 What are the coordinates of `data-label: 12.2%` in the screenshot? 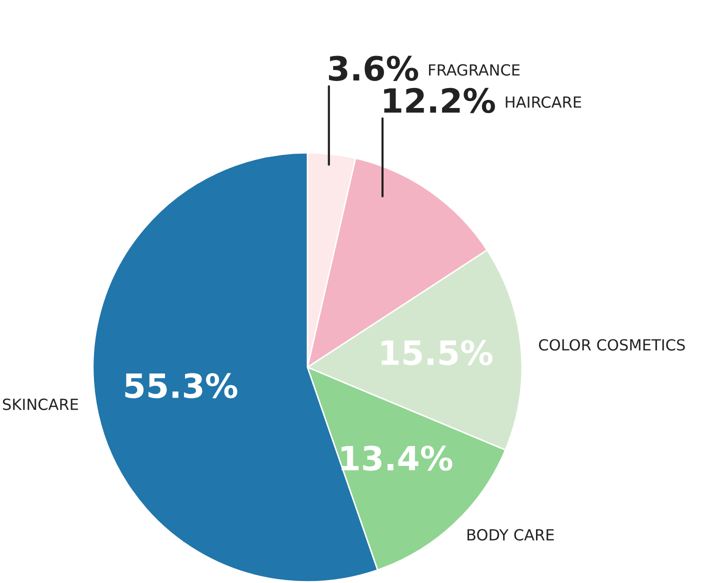 It's located at (439, 101).